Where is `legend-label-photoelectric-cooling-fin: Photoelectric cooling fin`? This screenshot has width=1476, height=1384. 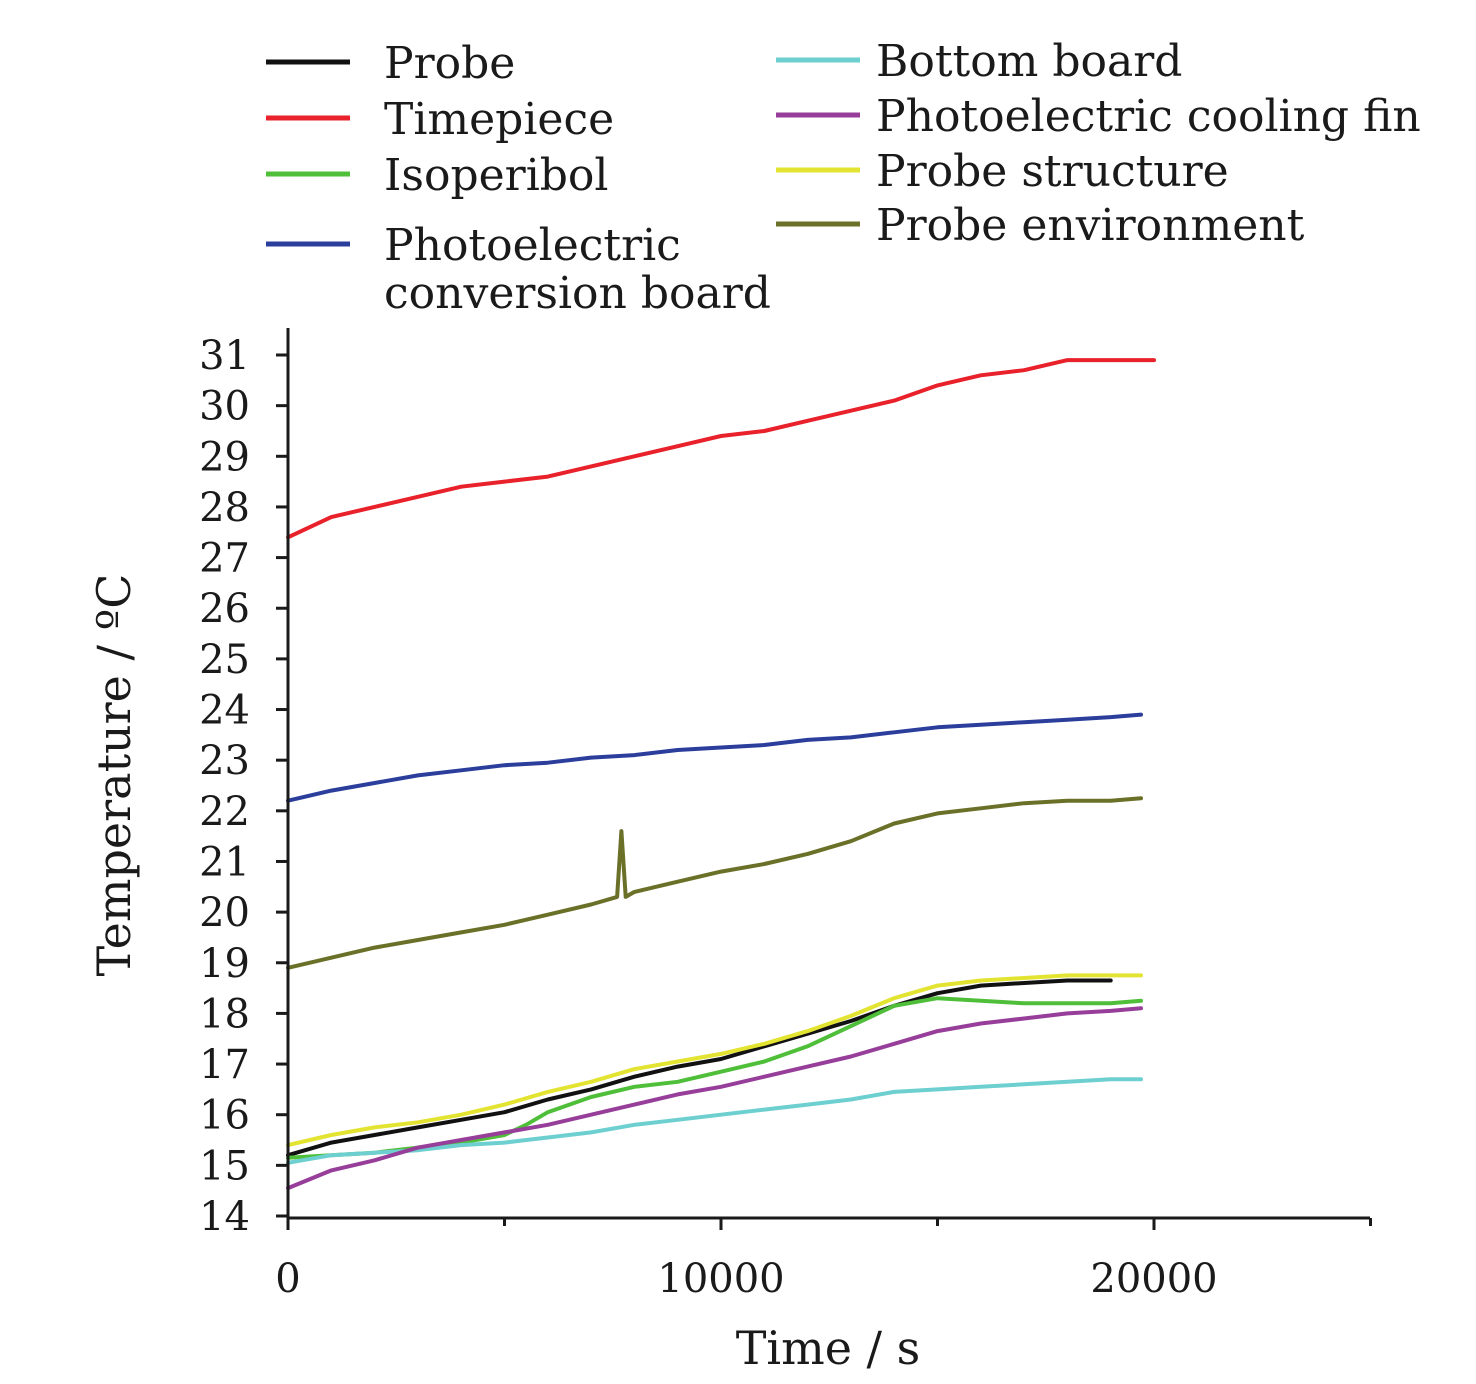 legend-label-photoelectric-cooling-fin: Photoelectric cooling fin is located at coordinates (1148, 116).